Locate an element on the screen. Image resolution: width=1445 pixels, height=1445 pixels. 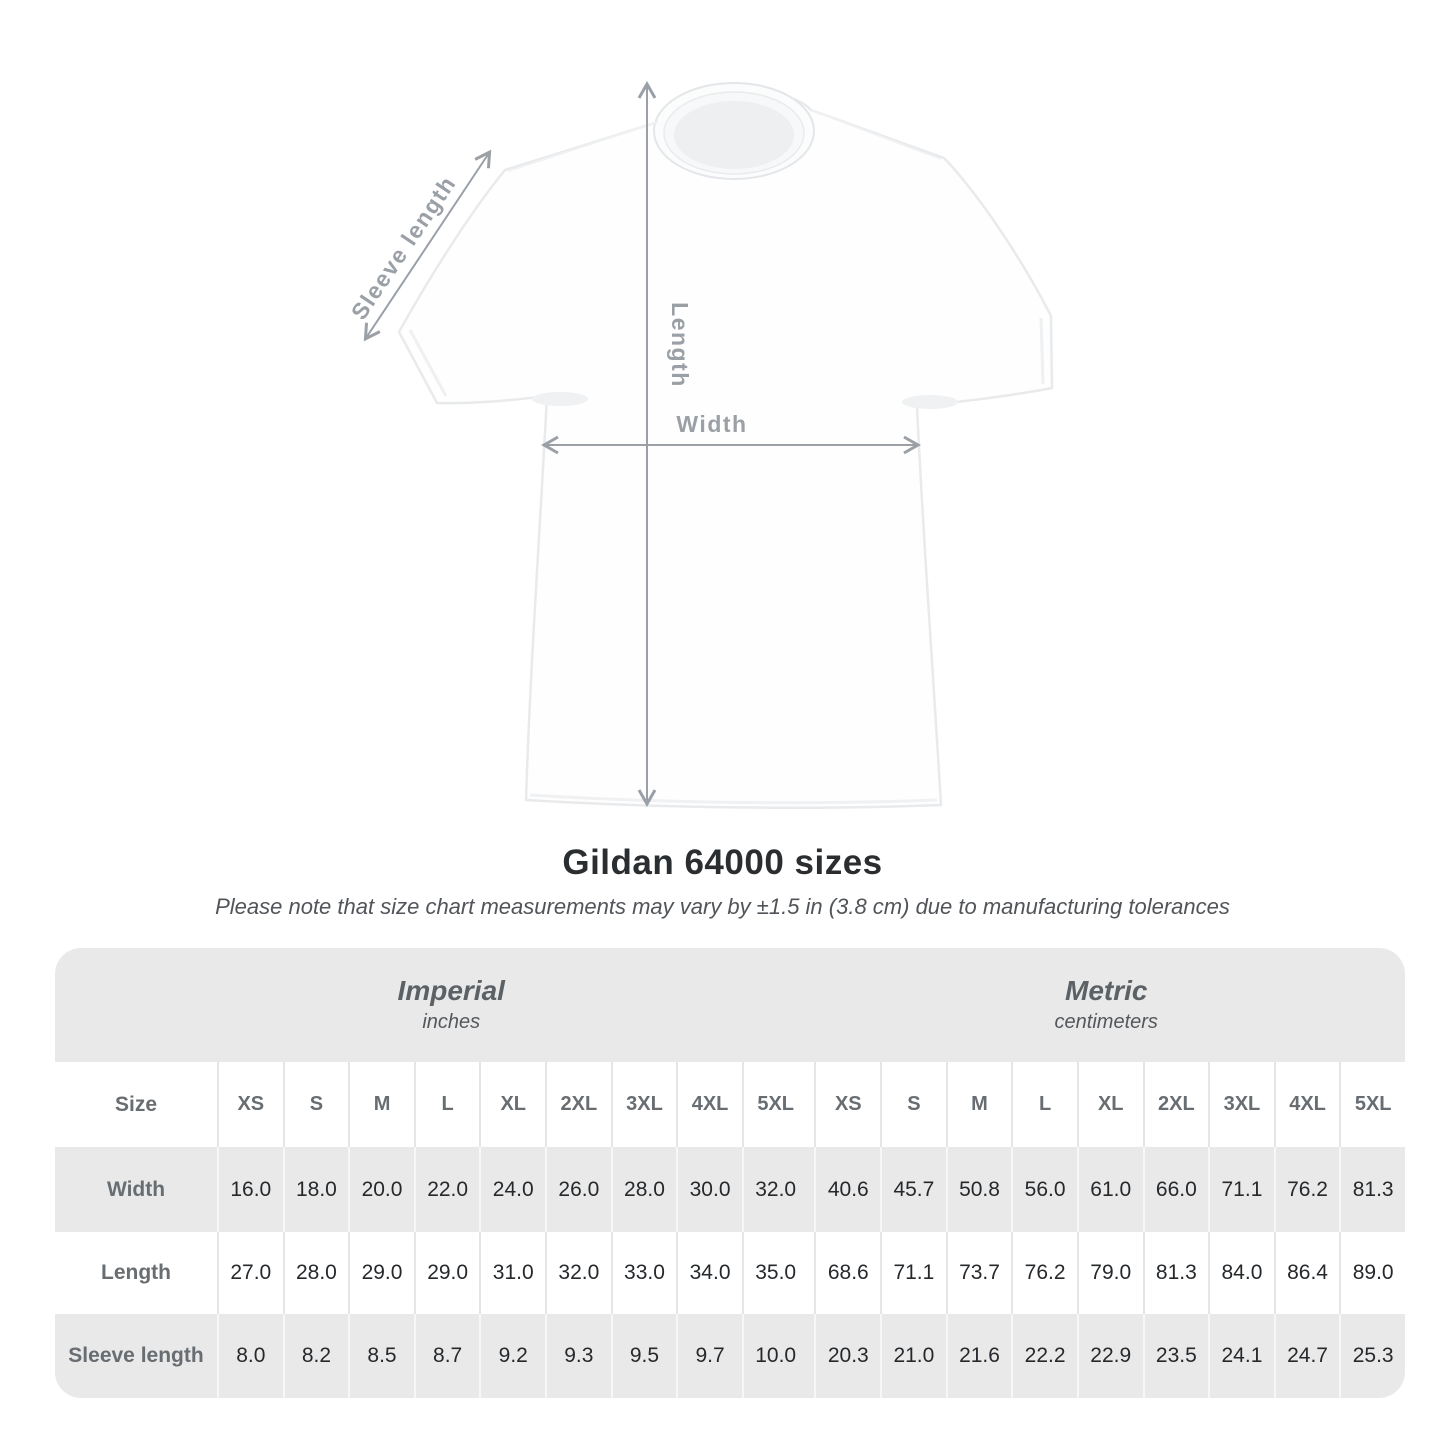
cell: 50.8 is located at coordinates (978, 1189).